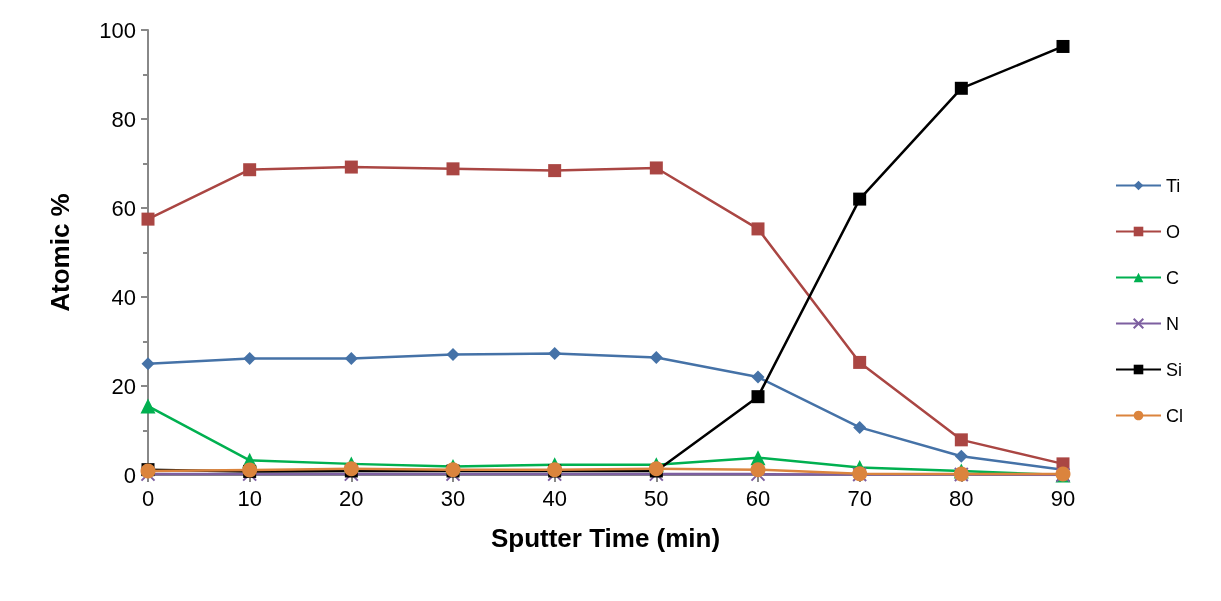  Describe the element at coordinates (1173, 185) in the screenshot. I see `legend-label: Ti` at that location.